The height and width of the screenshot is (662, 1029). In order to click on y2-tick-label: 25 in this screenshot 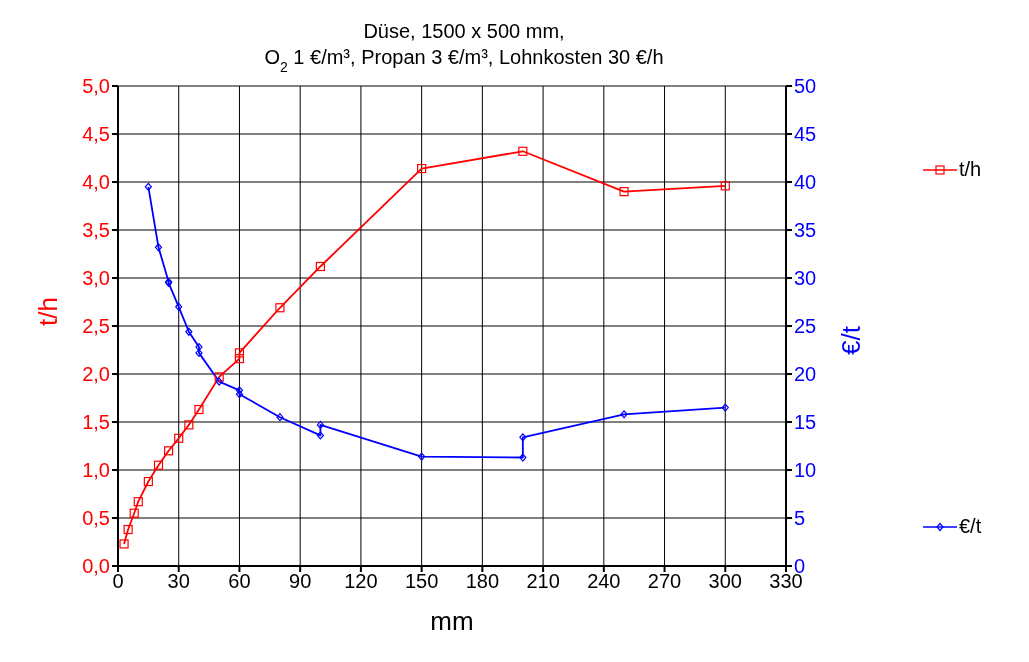, I will do `click(805, 326)`.